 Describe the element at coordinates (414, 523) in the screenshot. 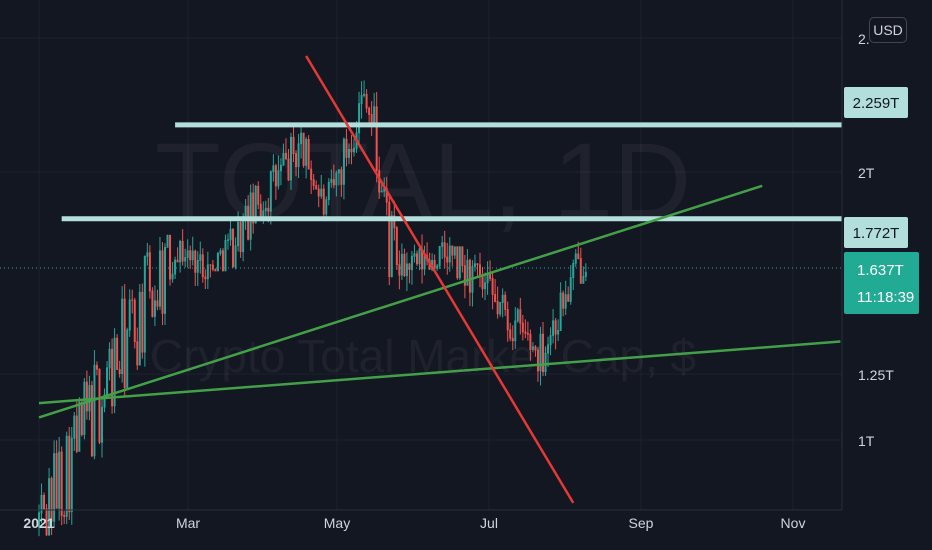

I see `time-axis: 2021 Mar May Jul Sep Nov` at that location.